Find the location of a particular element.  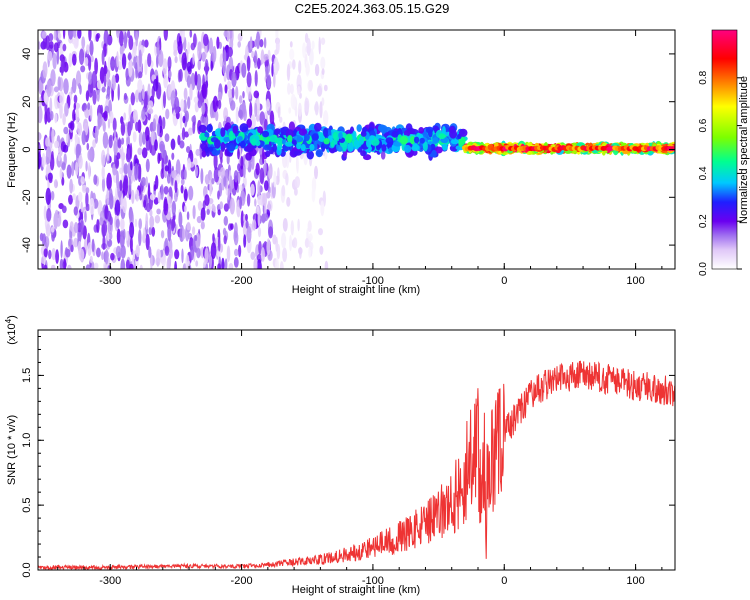

colorbar-ramp is located at coordinates (724, 149).